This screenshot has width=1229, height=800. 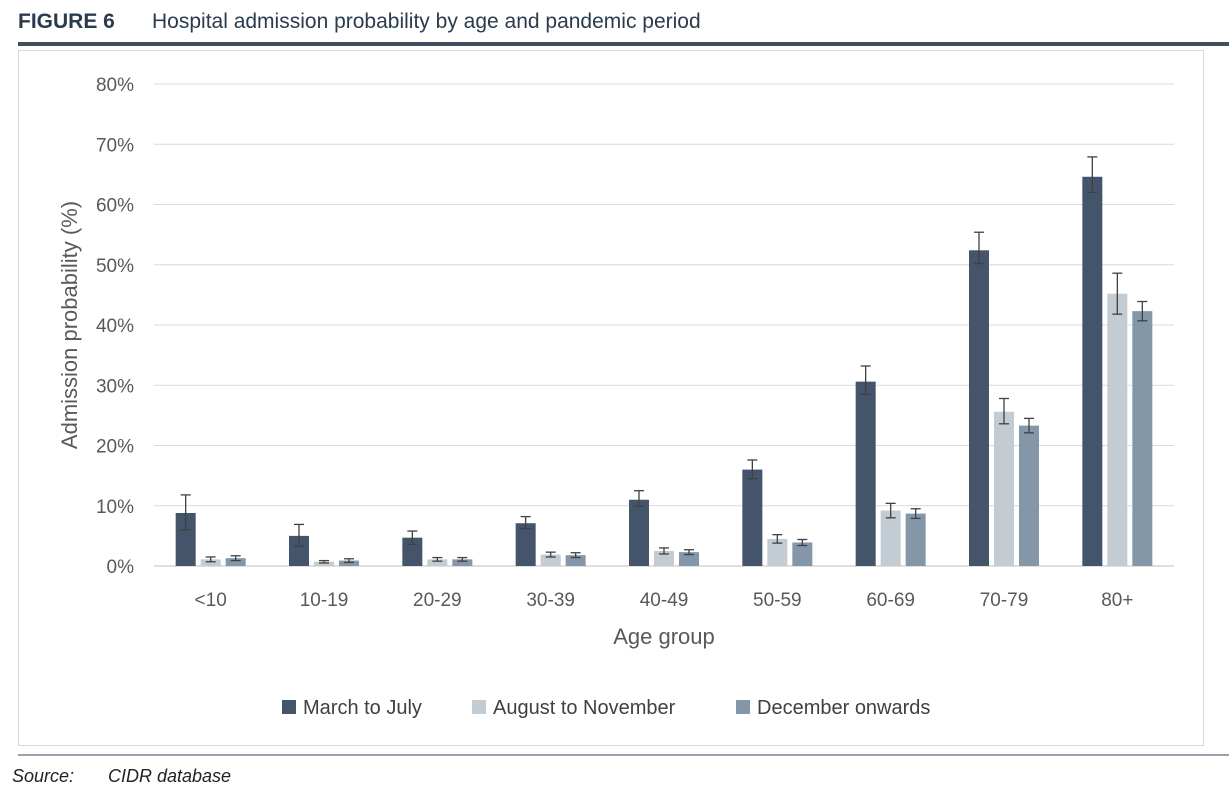 What do you see at coordinates (437, 600) in the screenshot?
I see `x-tick-label: 20-29` at bounding box center [437, 600].